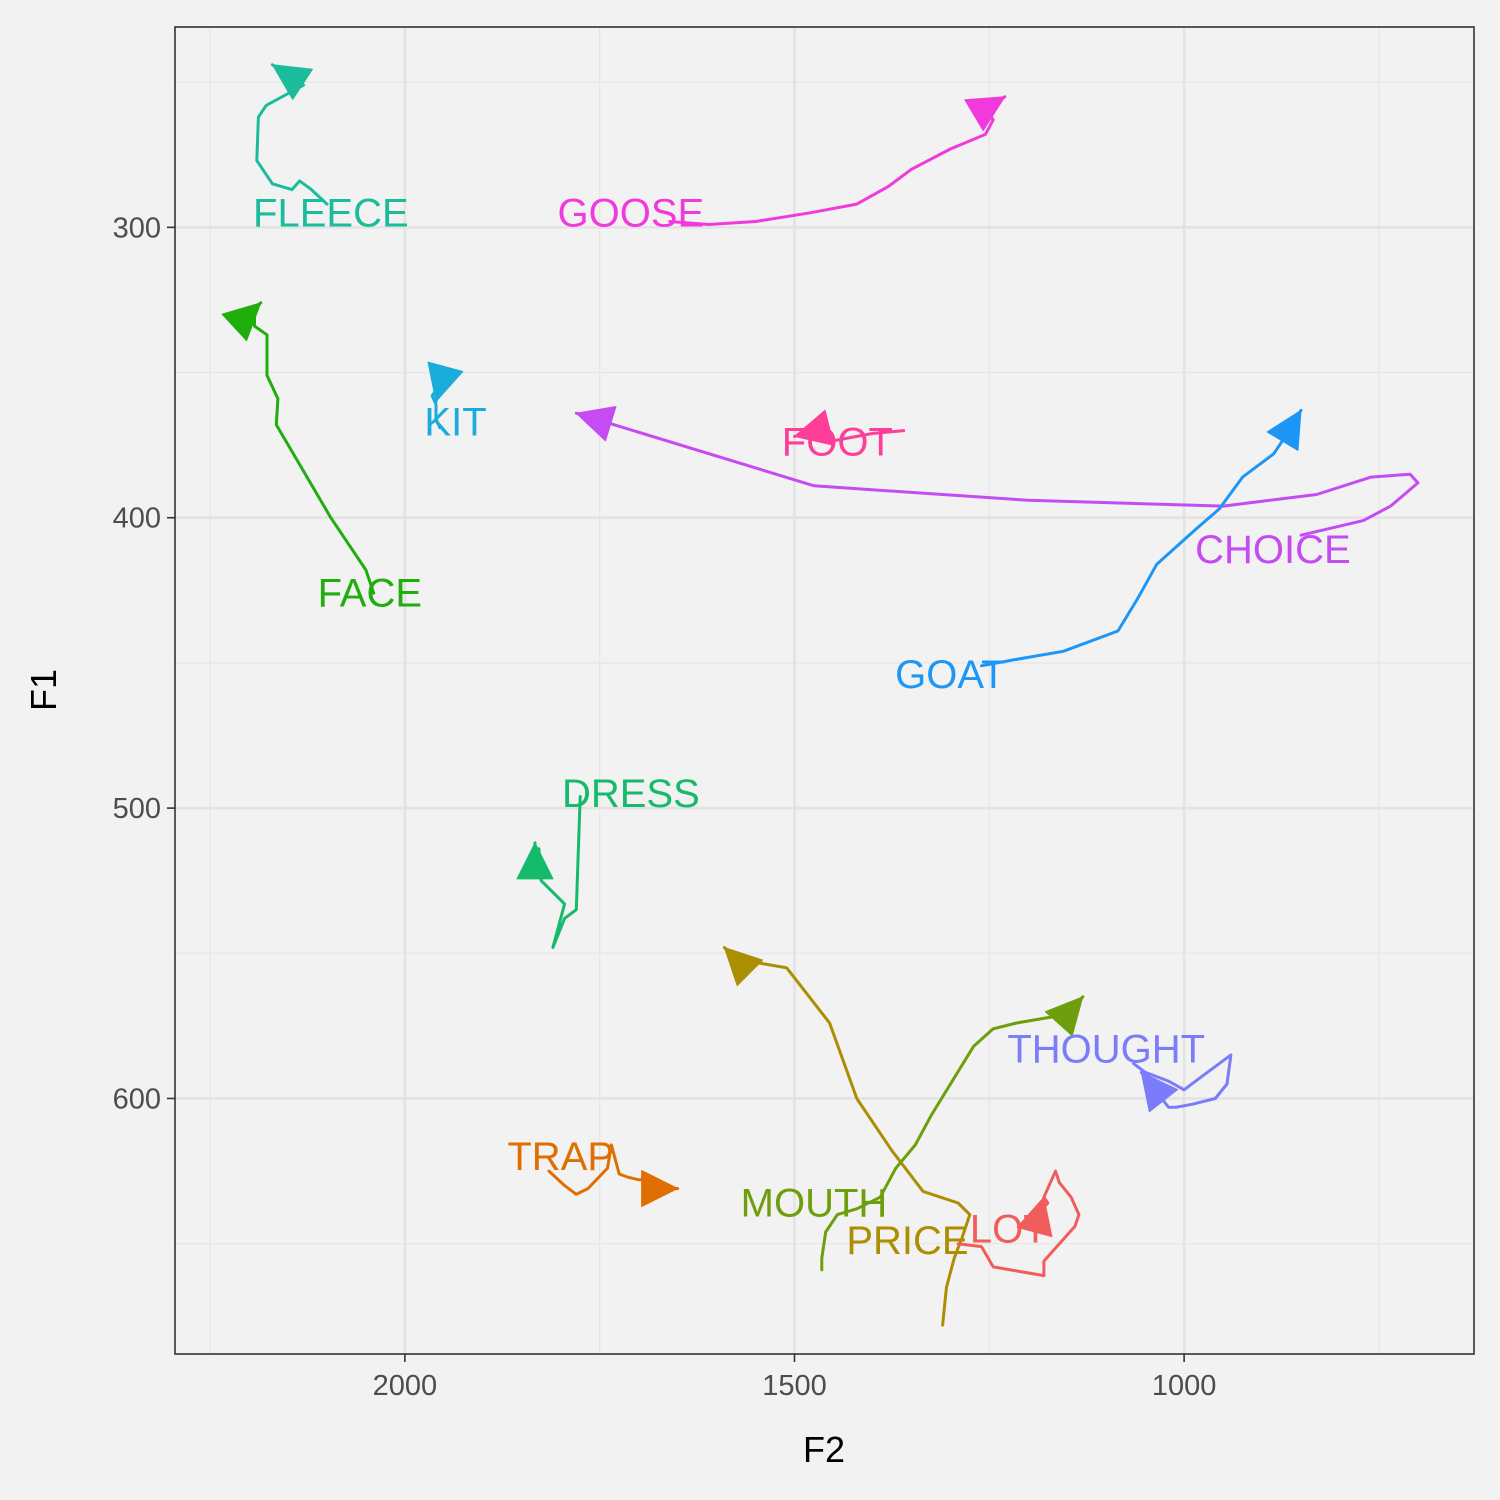  Describe the element at coordinates (241, 322) in the screenshot. I see `arrowhead-face` at that location.